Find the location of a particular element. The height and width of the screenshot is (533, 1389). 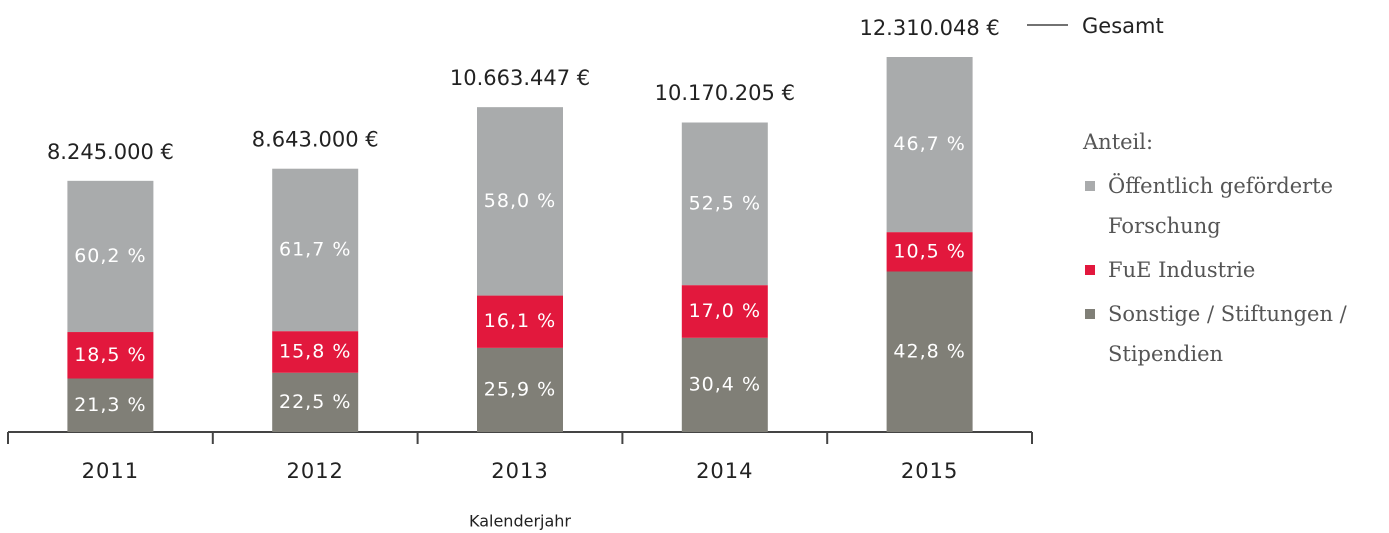

legend-entry: FuE Industrie is located at coordinates (1233, 270).